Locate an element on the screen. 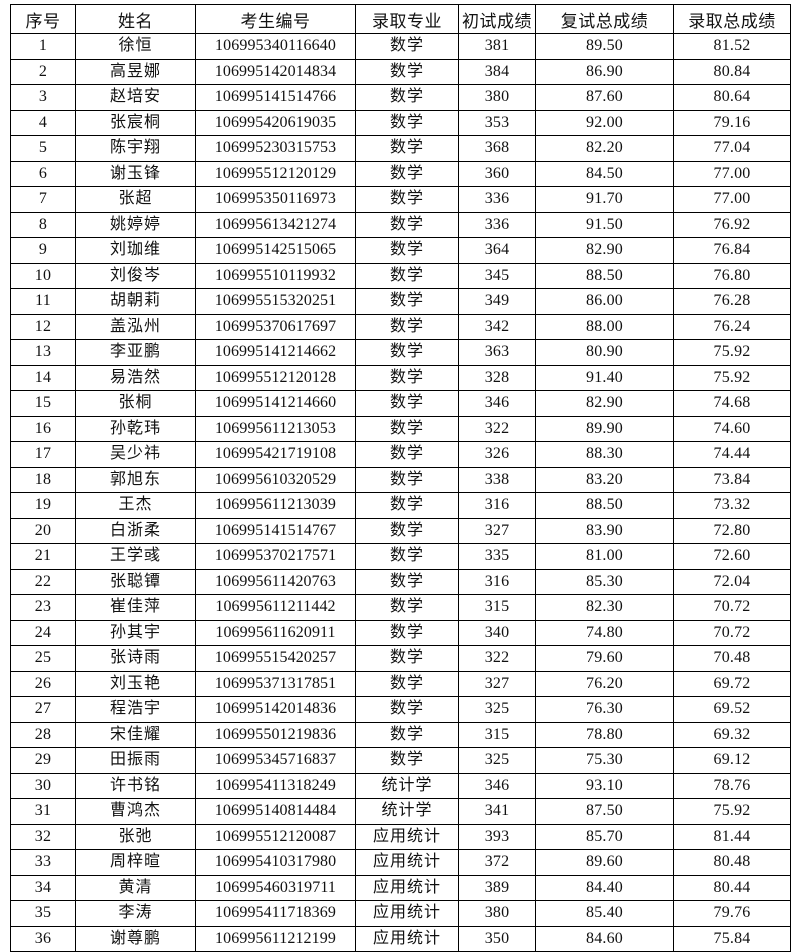  cell-seq: 22 is located at coordinates (43, 581).